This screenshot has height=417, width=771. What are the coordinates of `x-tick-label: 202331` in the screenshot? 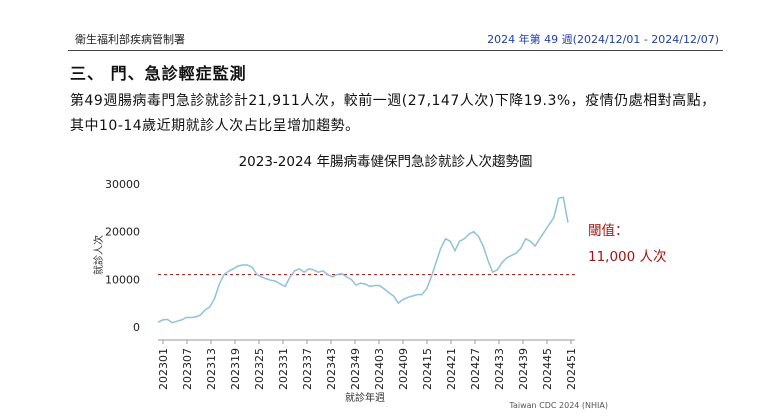 It's located at (283, 369).